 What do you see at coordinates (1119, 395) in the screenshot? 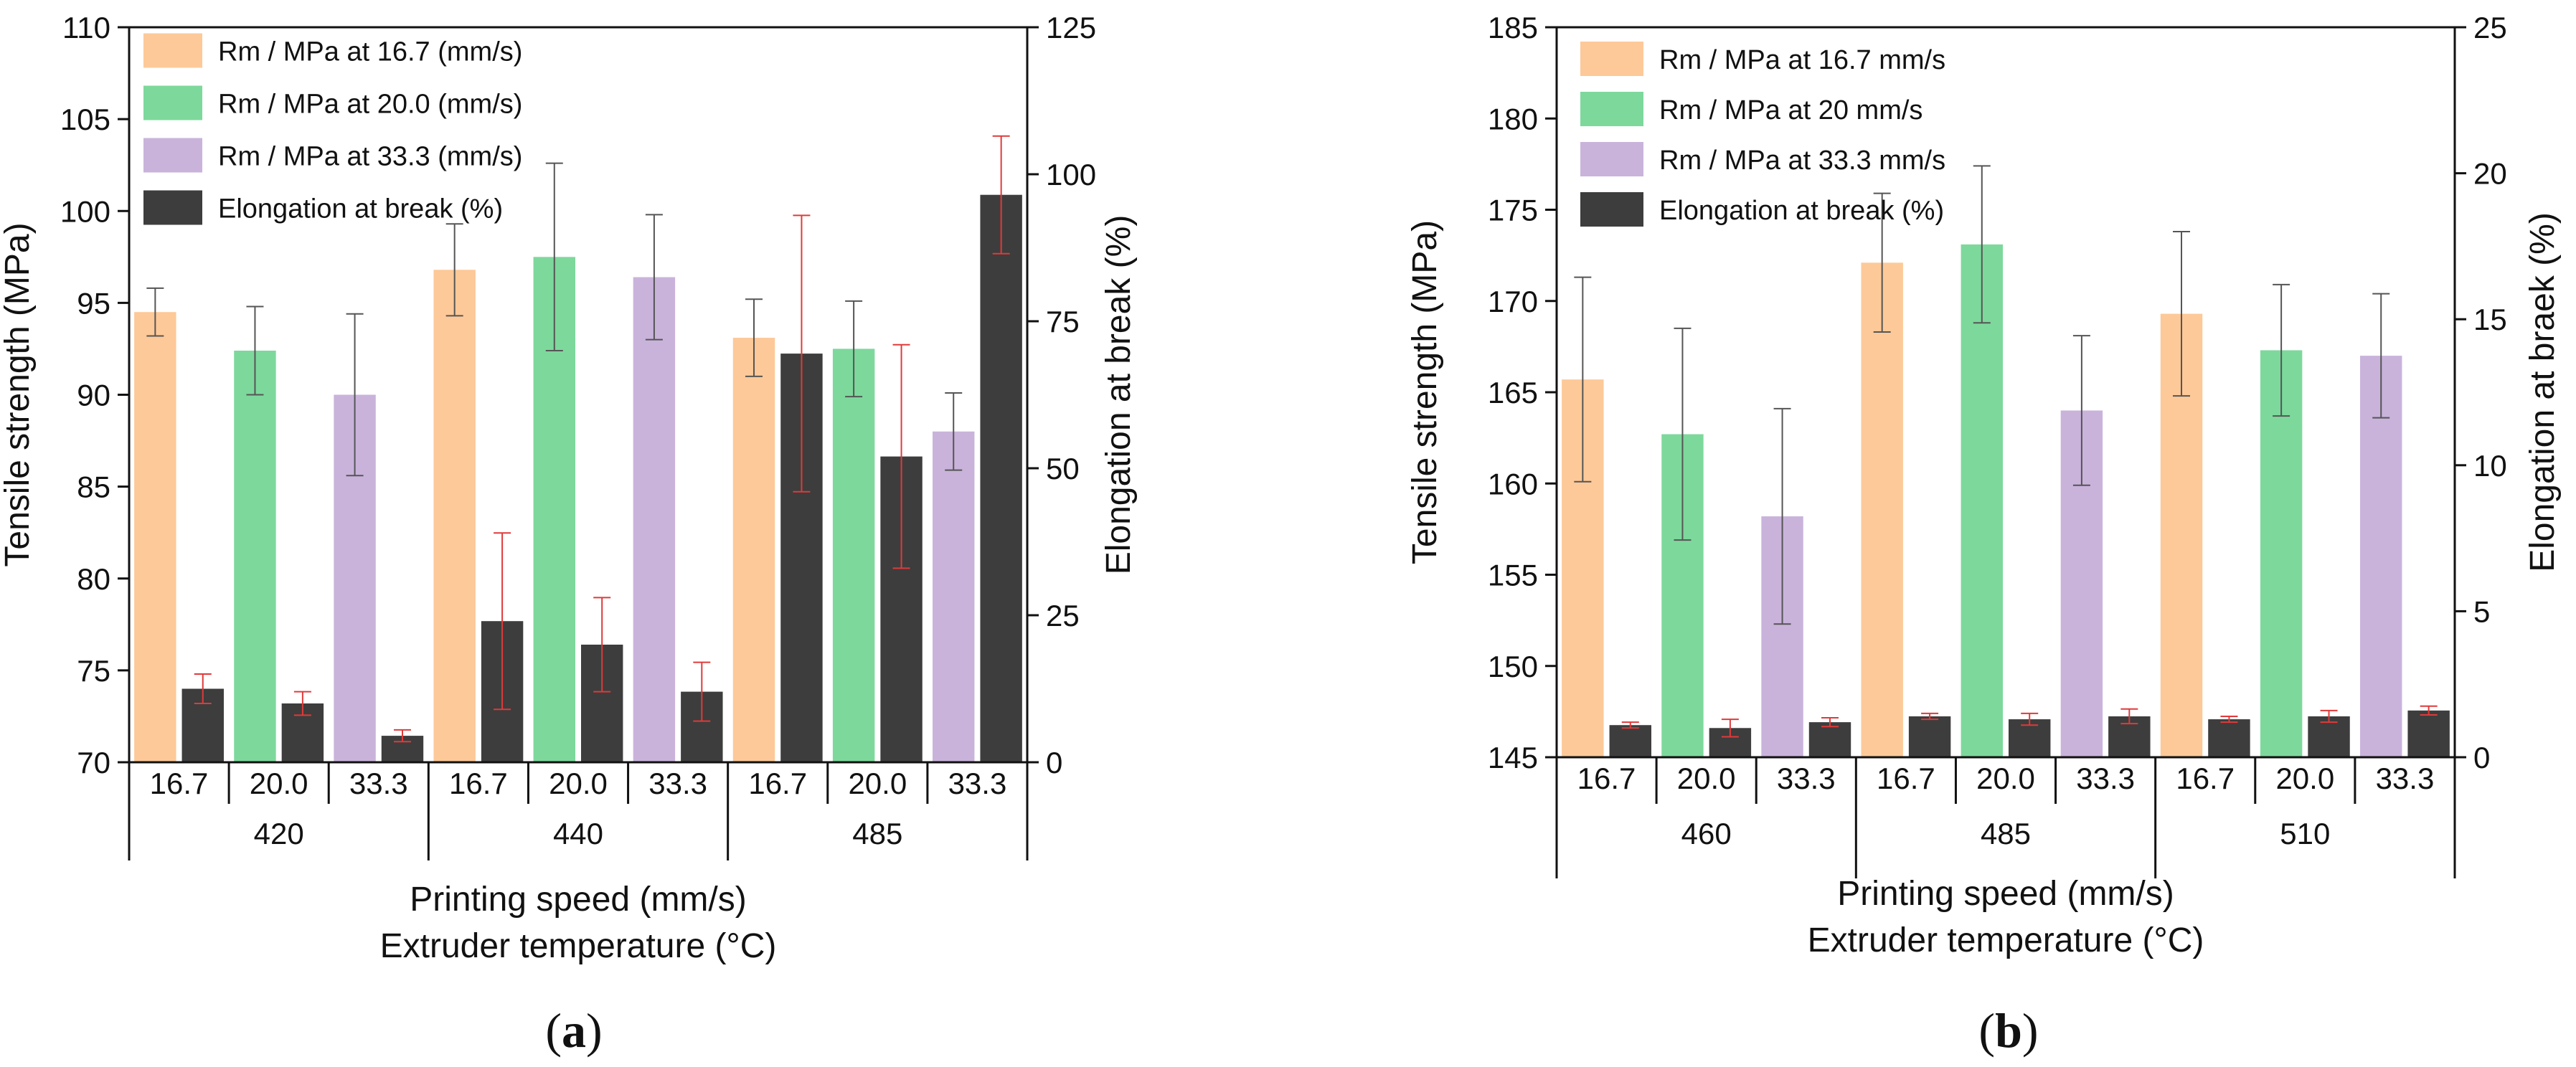
I see `y-axis-title-right: Elongation at break (%)` at bounding box center [1119, 395].